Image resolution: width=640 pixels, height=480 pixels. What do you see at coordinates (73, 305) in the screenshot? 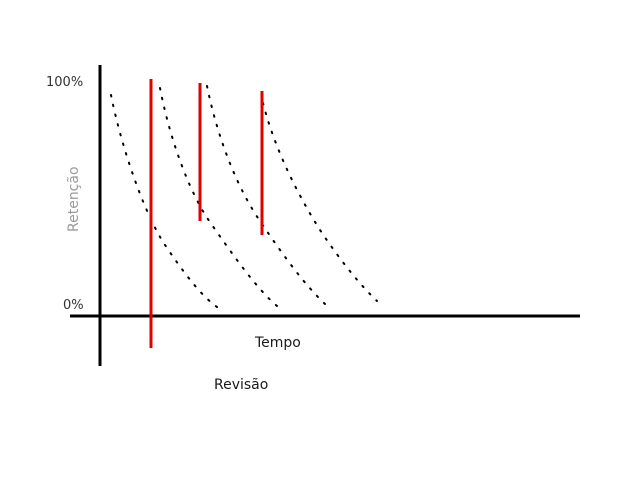
I see `y-bottom-label: 0%` at bounding box center [73, 305].